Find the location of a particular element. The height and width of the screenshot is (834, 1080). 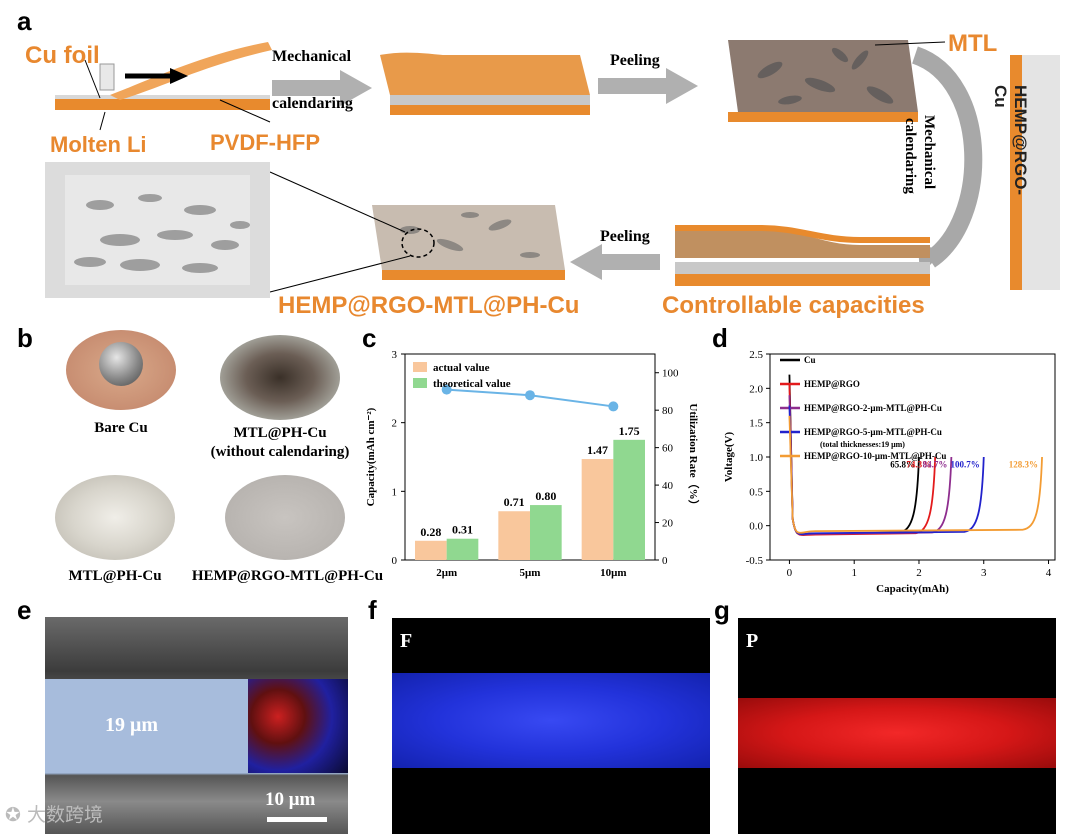

f-distribution is located at coordinates (551, 720).